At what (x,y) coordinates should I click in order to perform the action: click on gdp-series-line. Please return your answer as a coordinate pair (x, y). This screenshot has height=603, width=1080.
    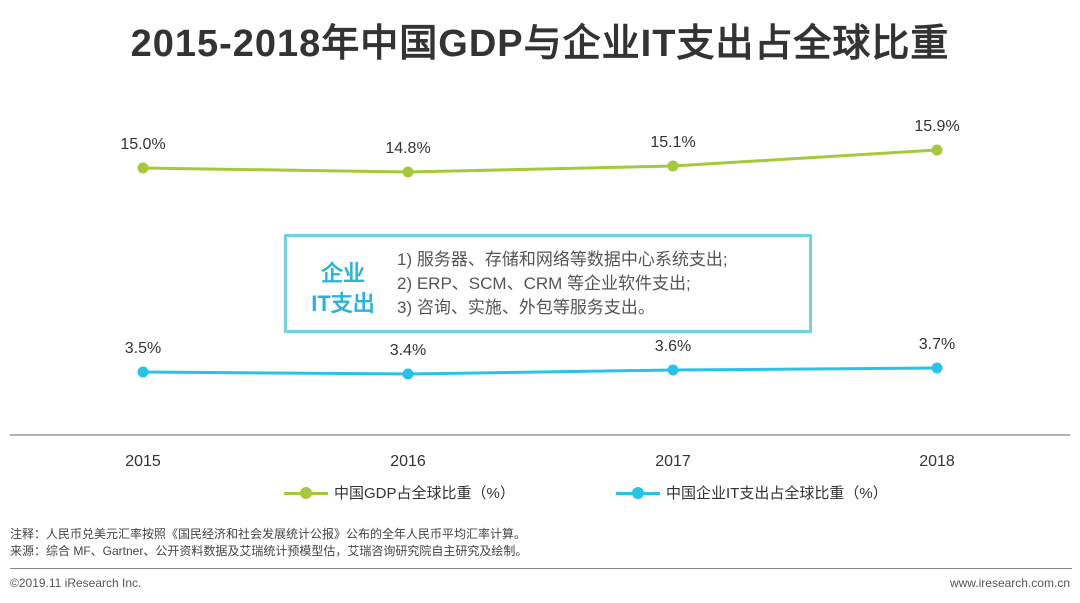
    Looking at the image, I should click on (540, 161).